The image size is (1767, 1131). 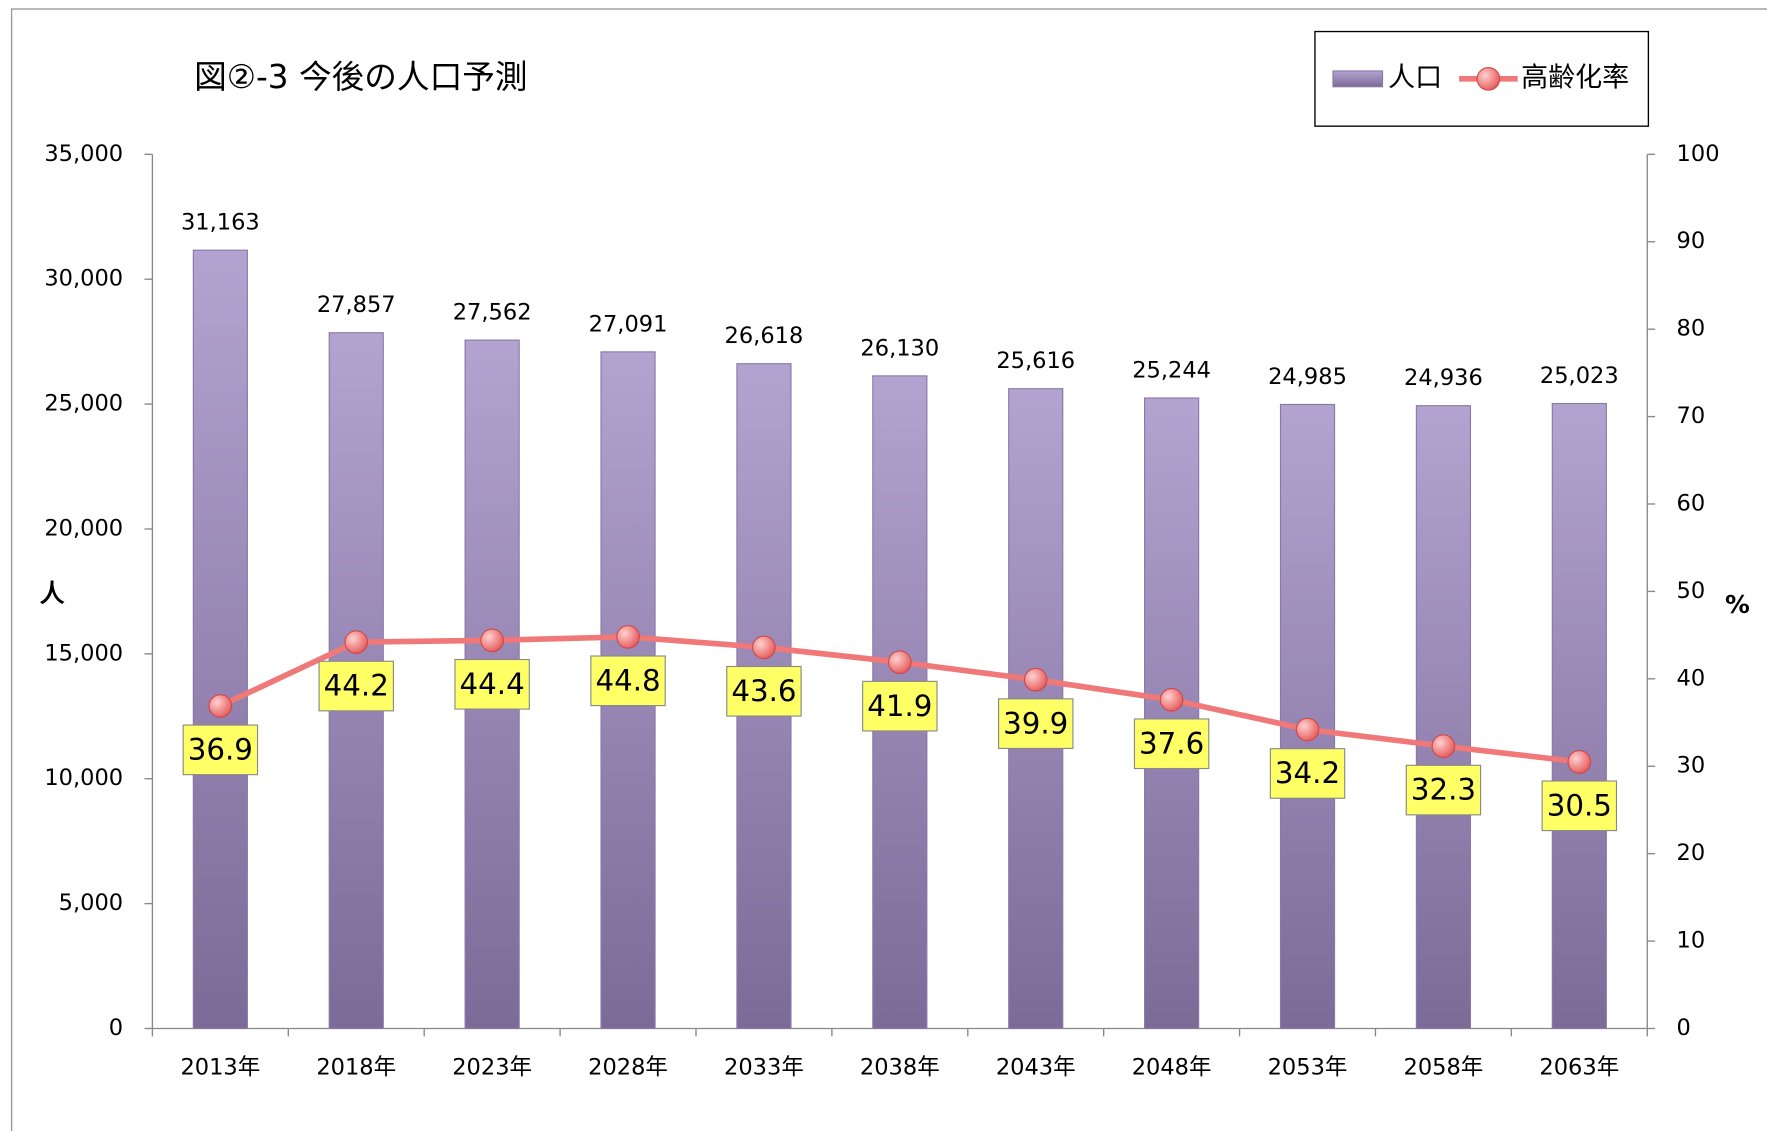 What do you see at coordinates (1691, 241) in the screenshot?
I see `y2-tick-label: 90` at bounding box center [1691, 241].